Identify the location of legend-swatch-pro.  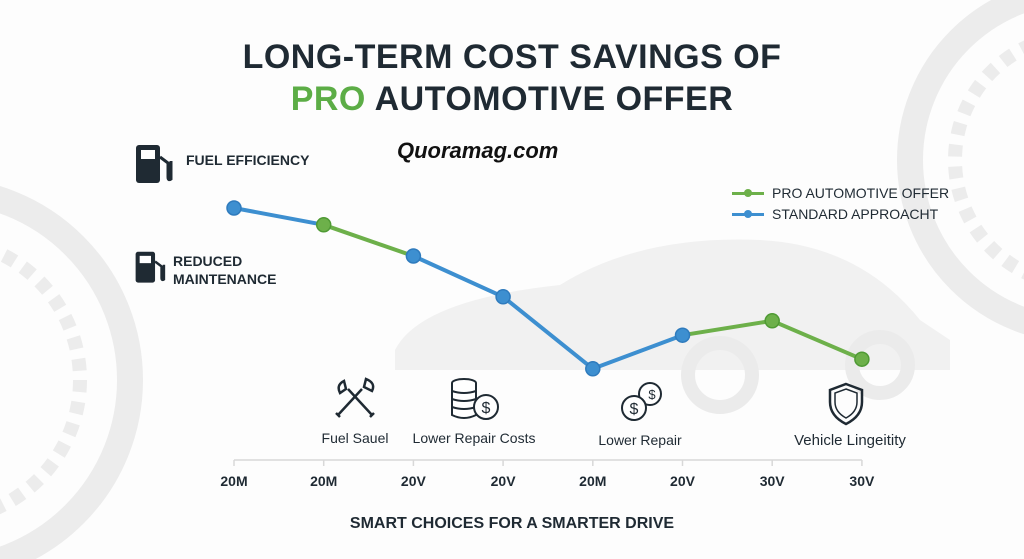
(748, 192).